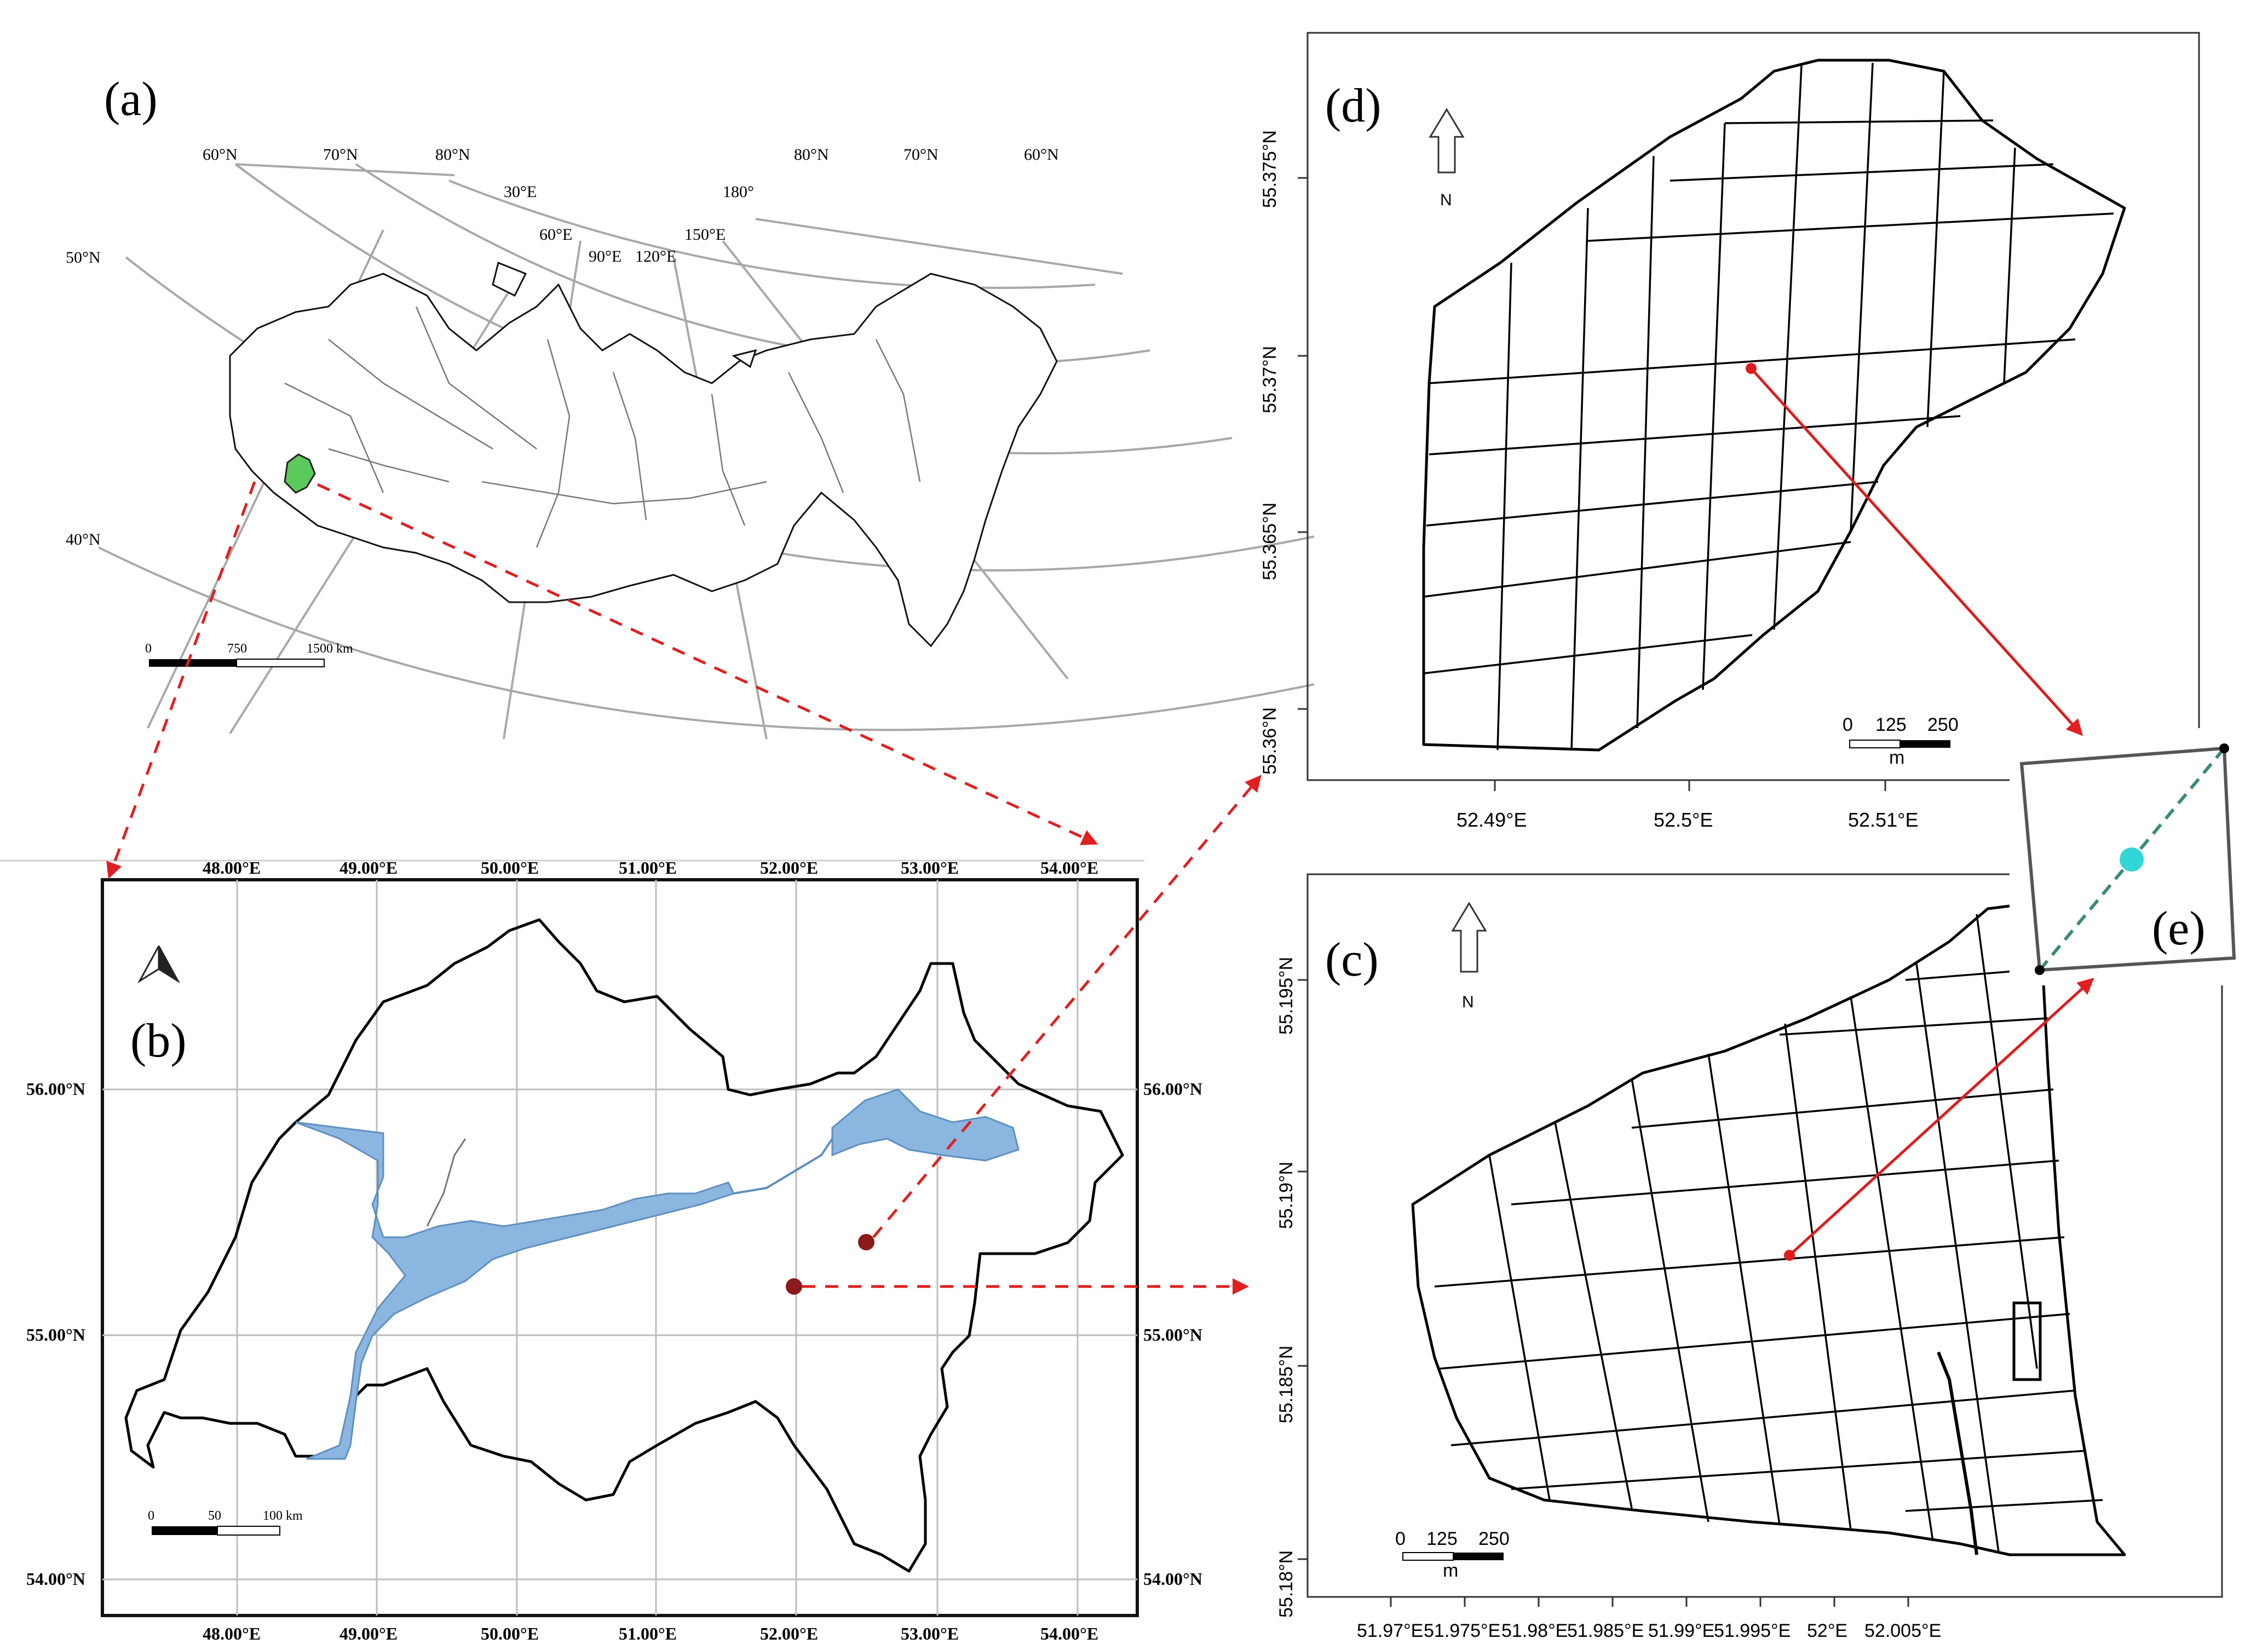 This screenshot has width=2268, height=1650. What do you see at coordinates (705, 235) in the screenshot?
I see `lon-label-150e: 150°E` at bounding box center [705, 235].